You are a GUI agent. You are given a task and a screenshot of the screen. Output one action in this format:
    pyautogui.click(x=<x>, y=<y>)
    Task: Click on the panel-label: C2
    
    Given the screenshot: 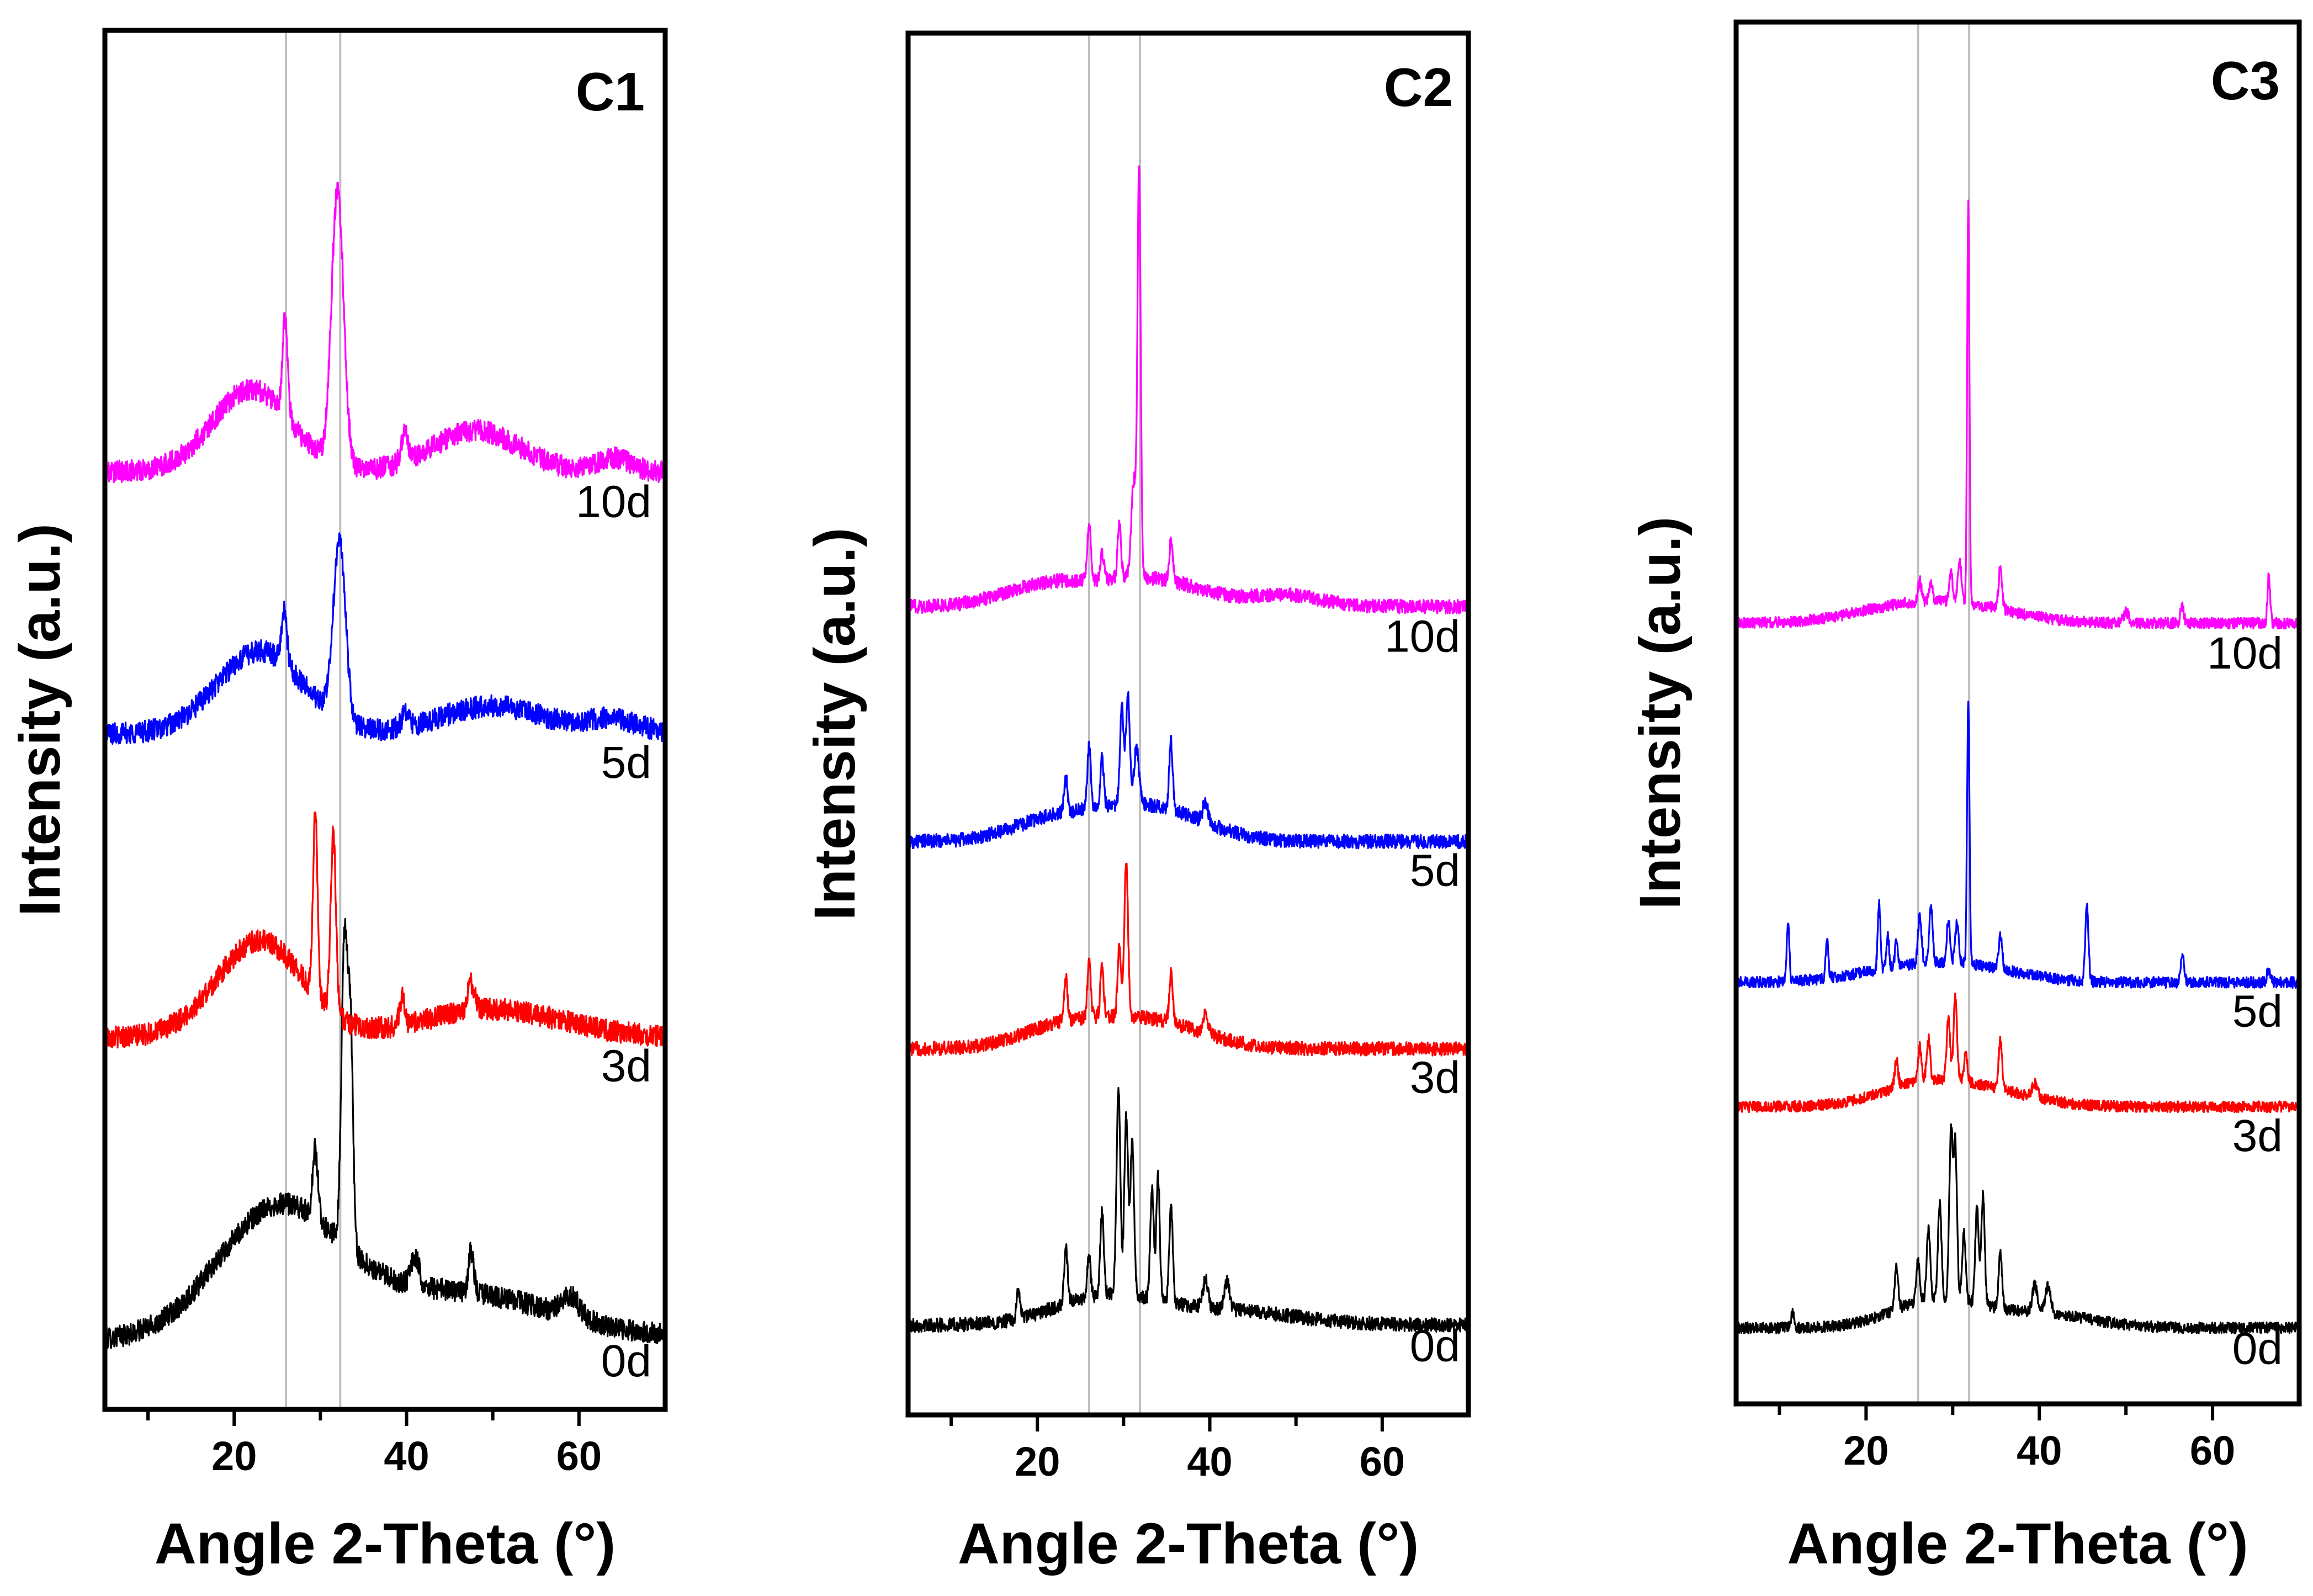 What is the action you would take?
    pyautogui.click(x=1418, y=87)
    